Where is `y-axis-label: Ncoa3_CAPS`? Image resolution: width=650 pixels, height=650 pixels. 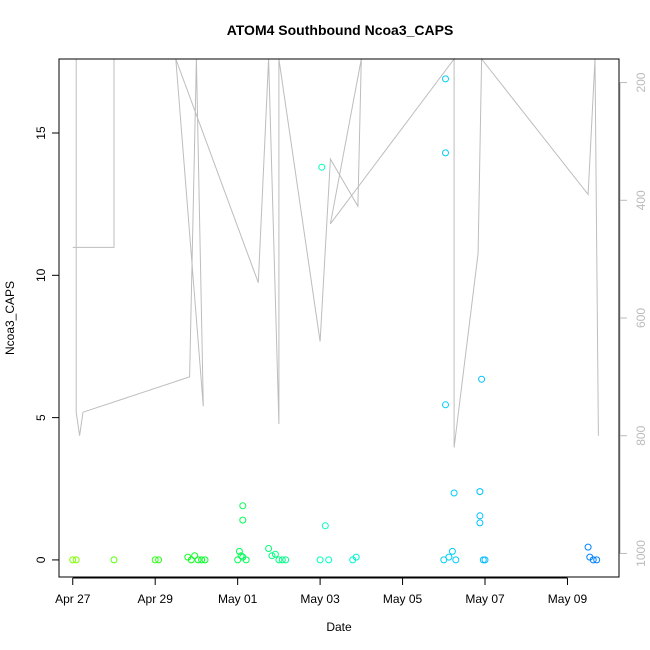
y-axis-label: Ncoa3_CAPS is located at coordinates (10, 318).